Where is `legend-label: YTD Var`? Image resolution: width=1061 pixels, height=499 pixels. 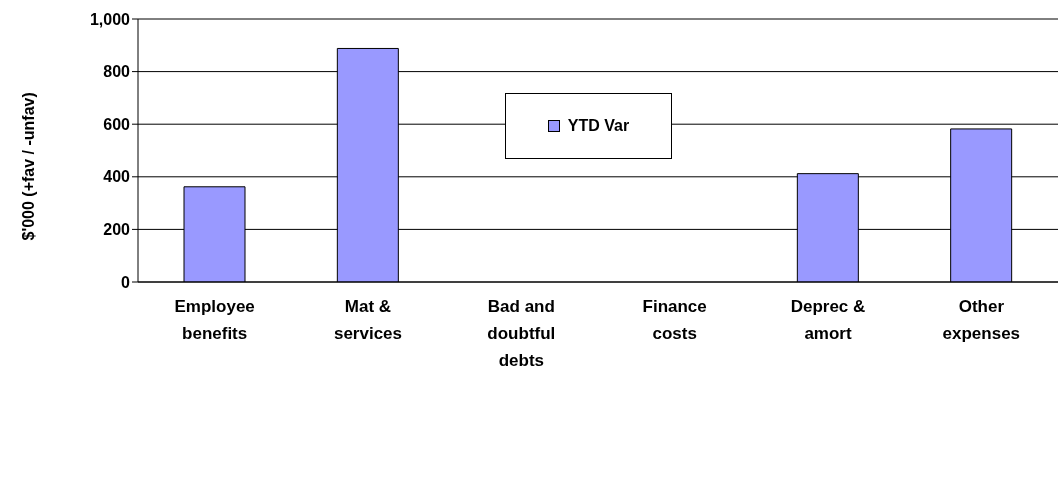 legend-label: YTD Var is located at coordinates (598, 126).